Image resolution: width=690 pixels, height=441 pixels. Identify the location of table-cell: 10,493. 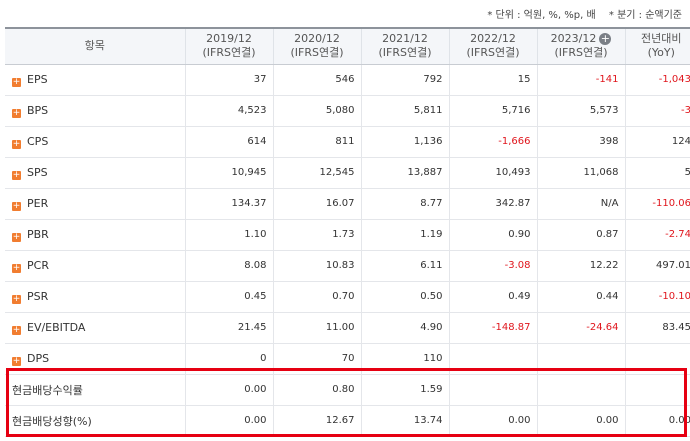
(492, 173).